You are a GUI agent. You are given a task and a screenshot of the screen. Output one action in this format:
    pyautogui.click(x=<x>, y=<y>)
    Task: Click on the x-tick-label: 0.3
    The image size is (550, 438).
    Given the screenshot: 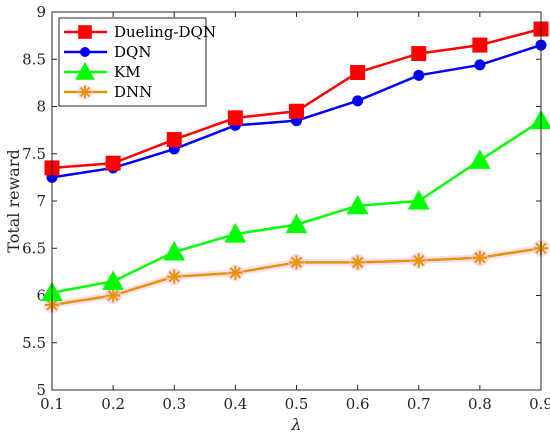 What is the action you would take?
    pyautogui.click(x=174, y=404)
    